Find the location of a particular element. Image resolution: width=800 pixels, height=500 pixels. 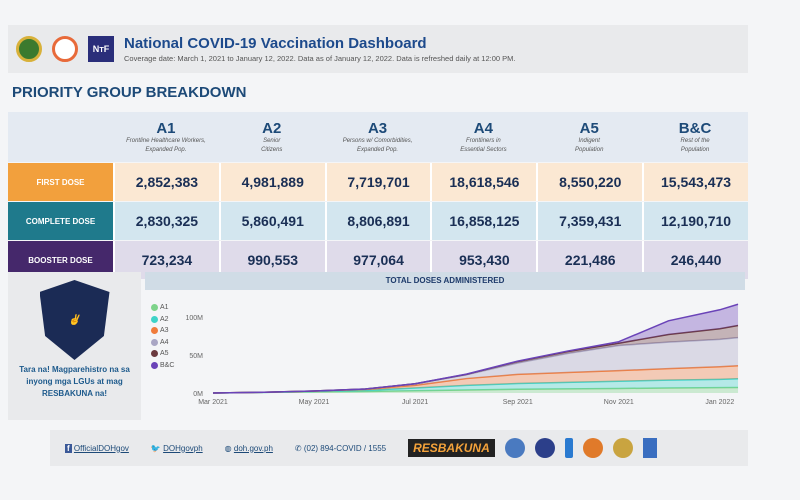

dose-value: 990,553 is located at coordinates (271, 260).